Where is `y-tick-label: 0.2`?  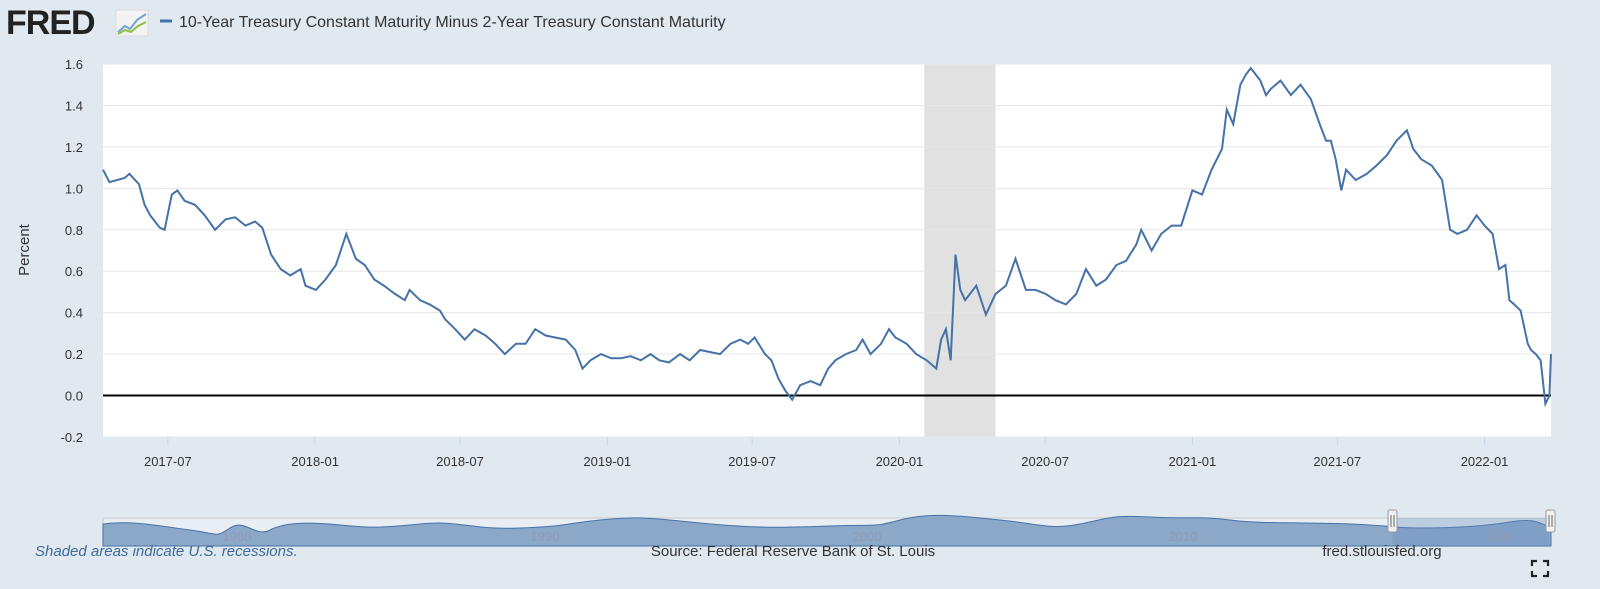
y-tick-label: 0.2 is located at coordinates (74, 354).